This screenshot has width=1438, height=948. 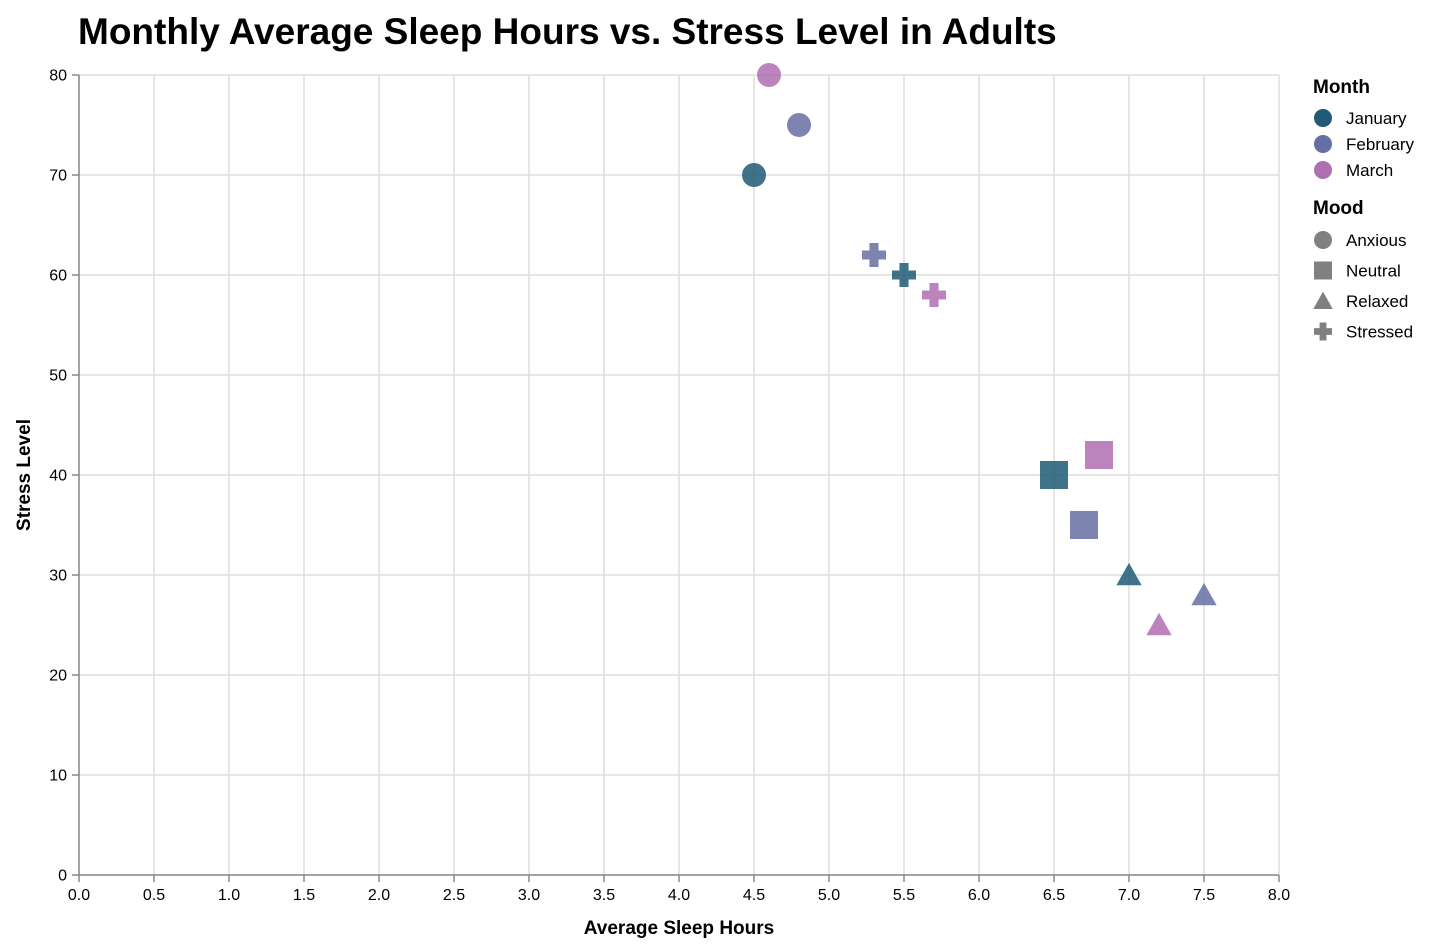 What do you see at coordinates (754, 175) in the screenshot?
I see `data-point-january-anxious` at bounding box center [754, 175].